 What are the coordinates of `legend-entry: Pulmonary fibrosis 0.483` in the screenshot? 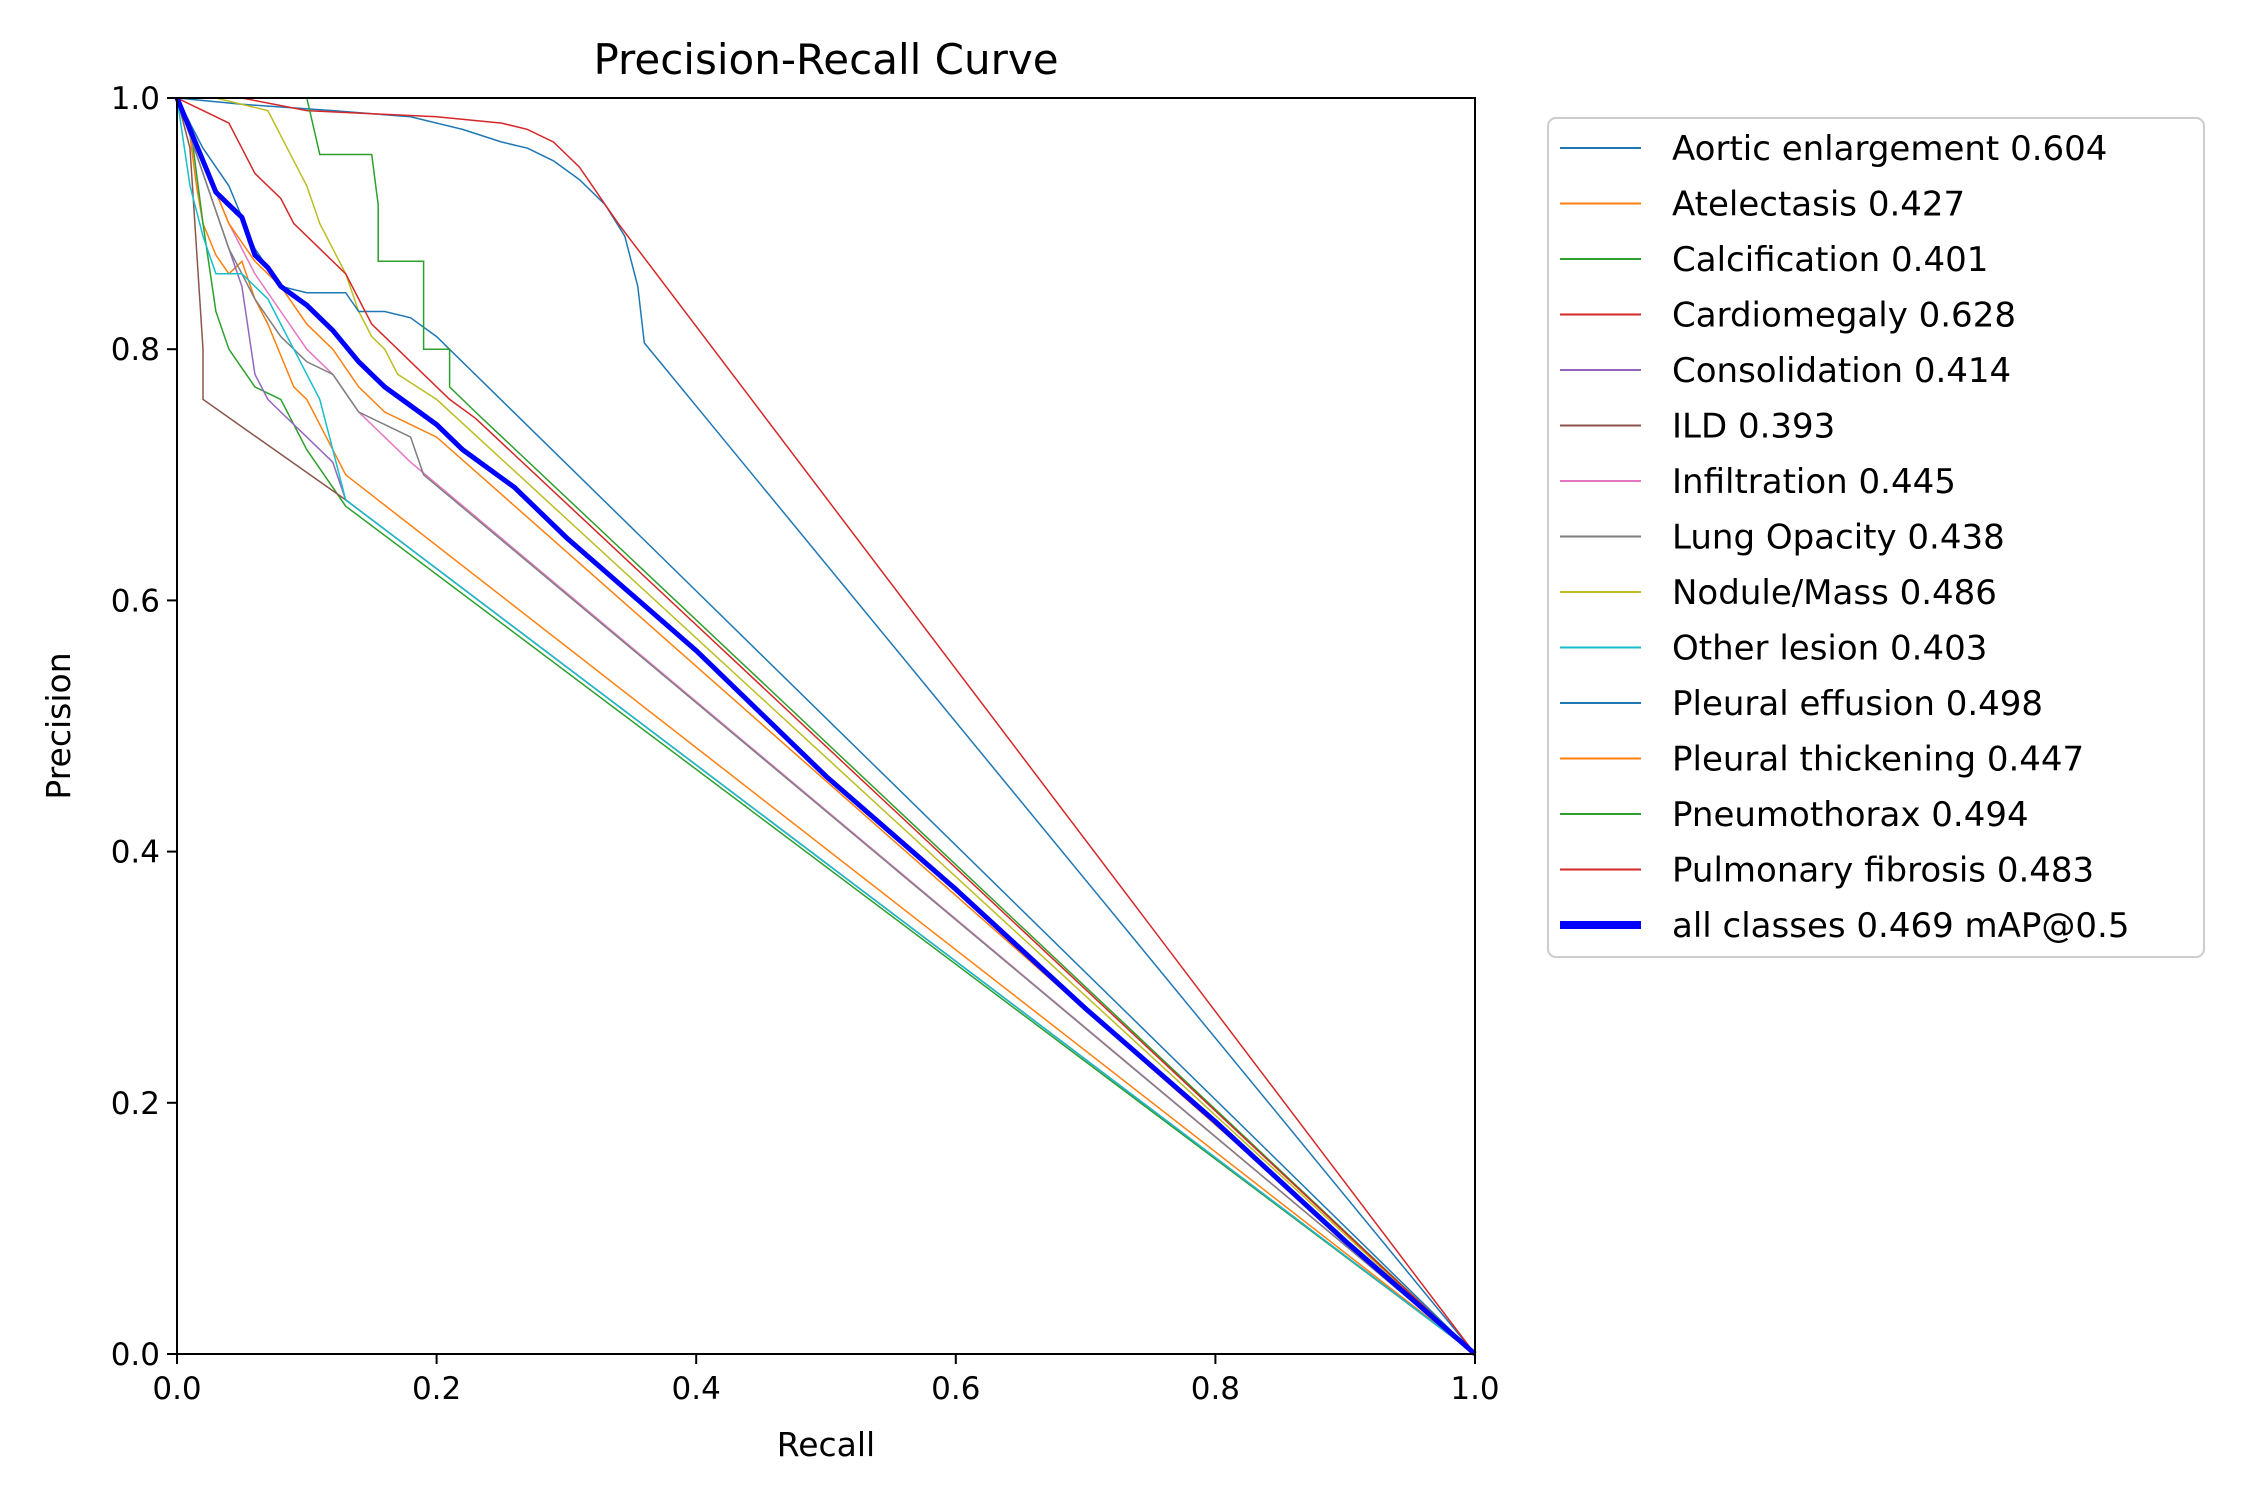 It's located at (1883, 871).